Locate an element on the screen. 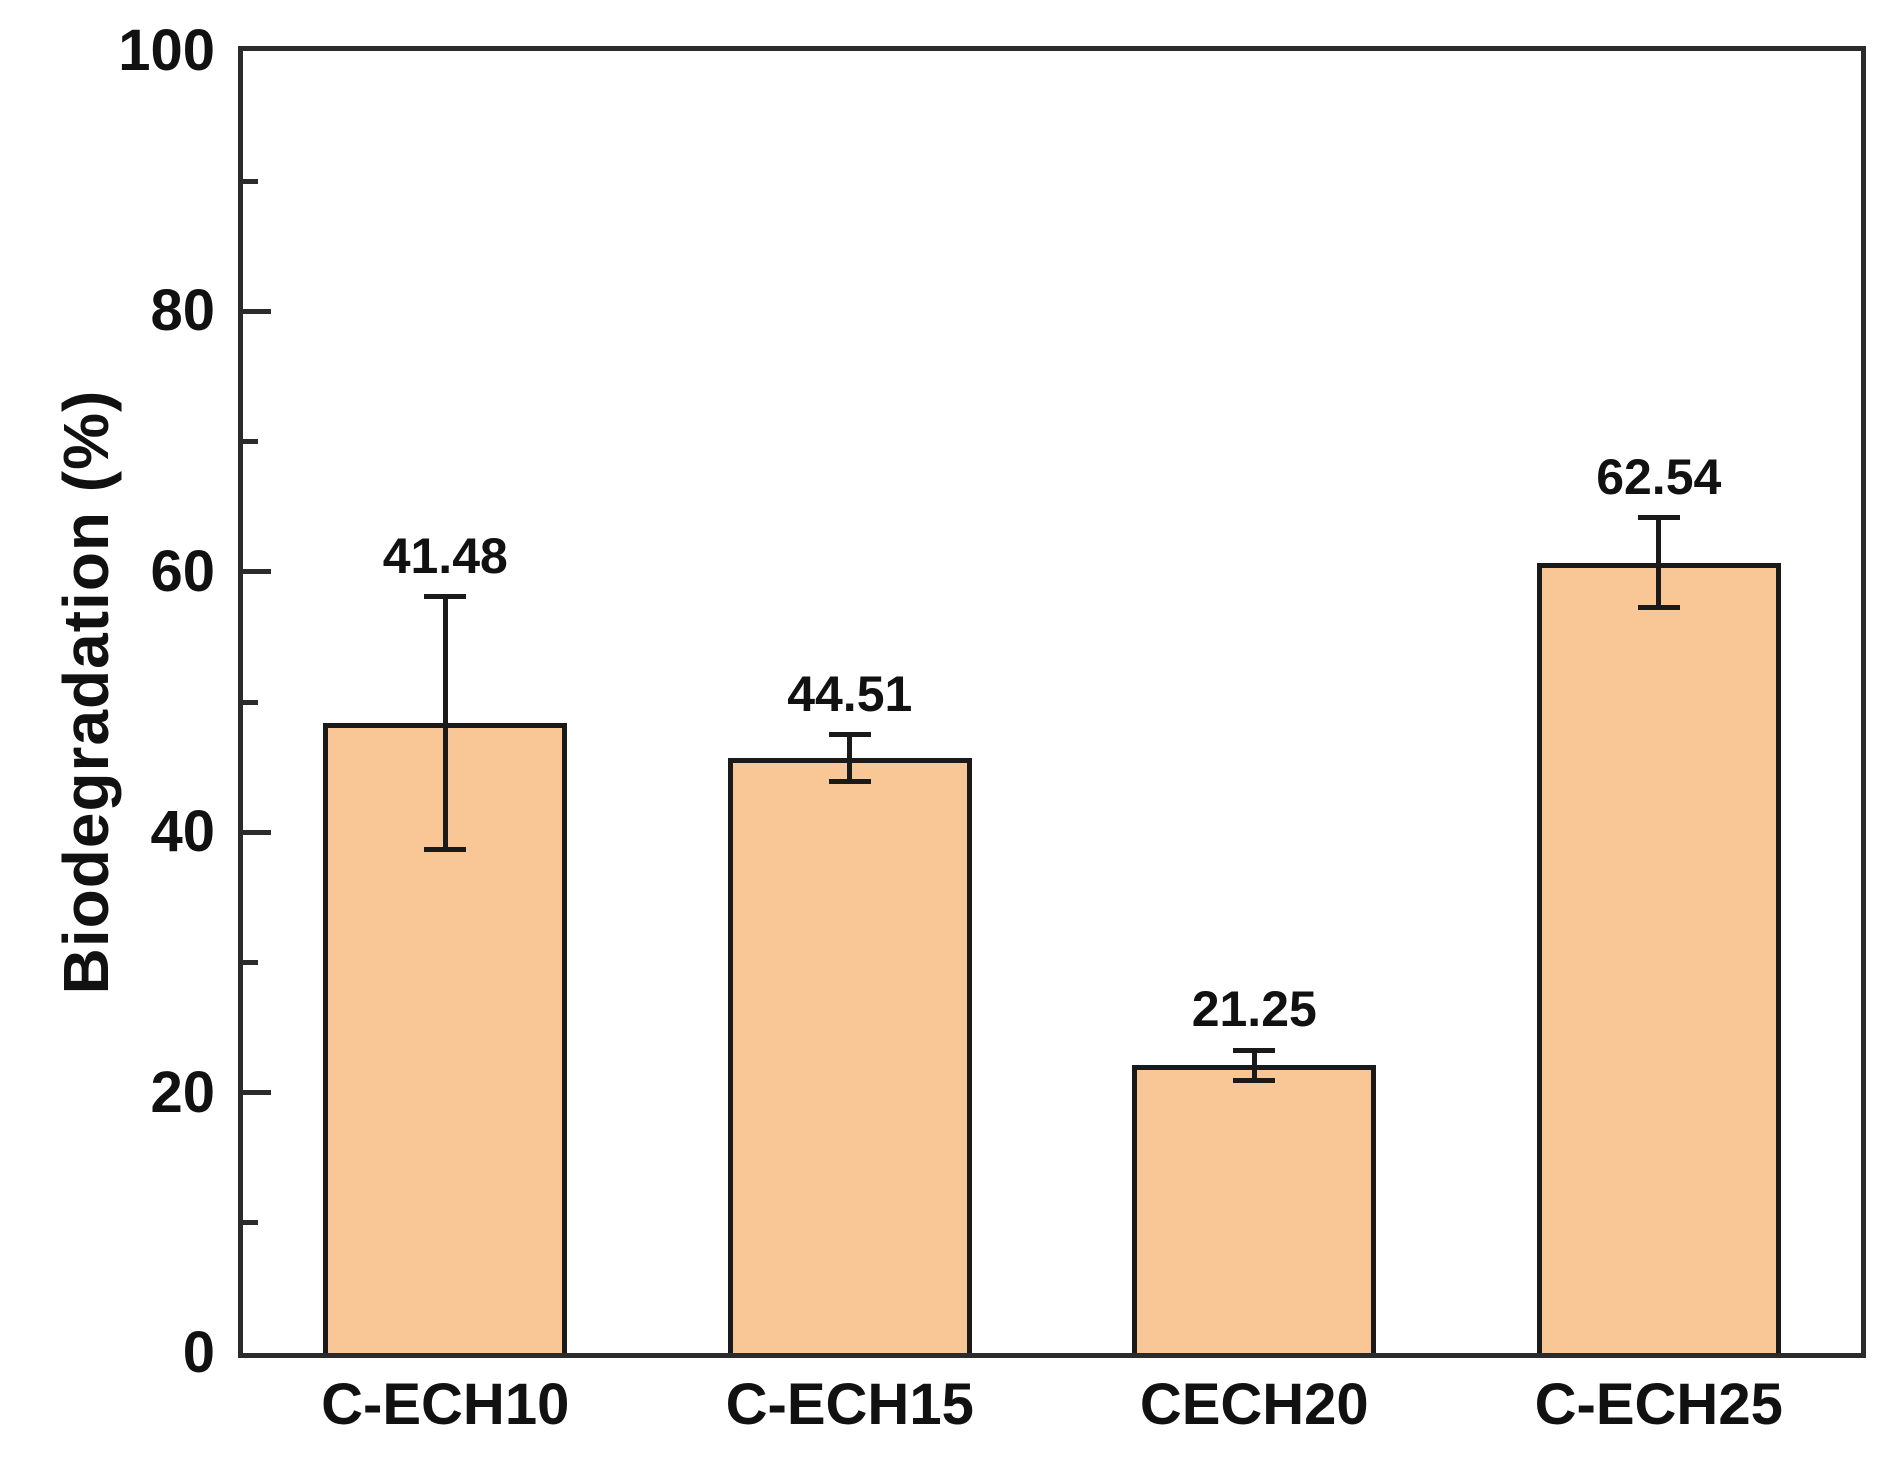 The width and height of the screenshot is (1884, 1470). bar-cech20 is located at coordinates (1254, 1209).